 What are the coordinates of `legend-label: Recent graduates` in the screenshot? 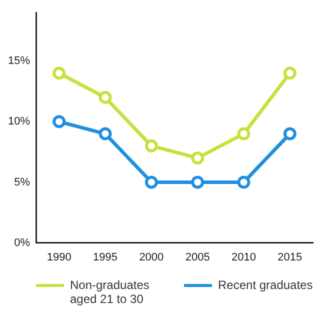 It's located at (265, 285).